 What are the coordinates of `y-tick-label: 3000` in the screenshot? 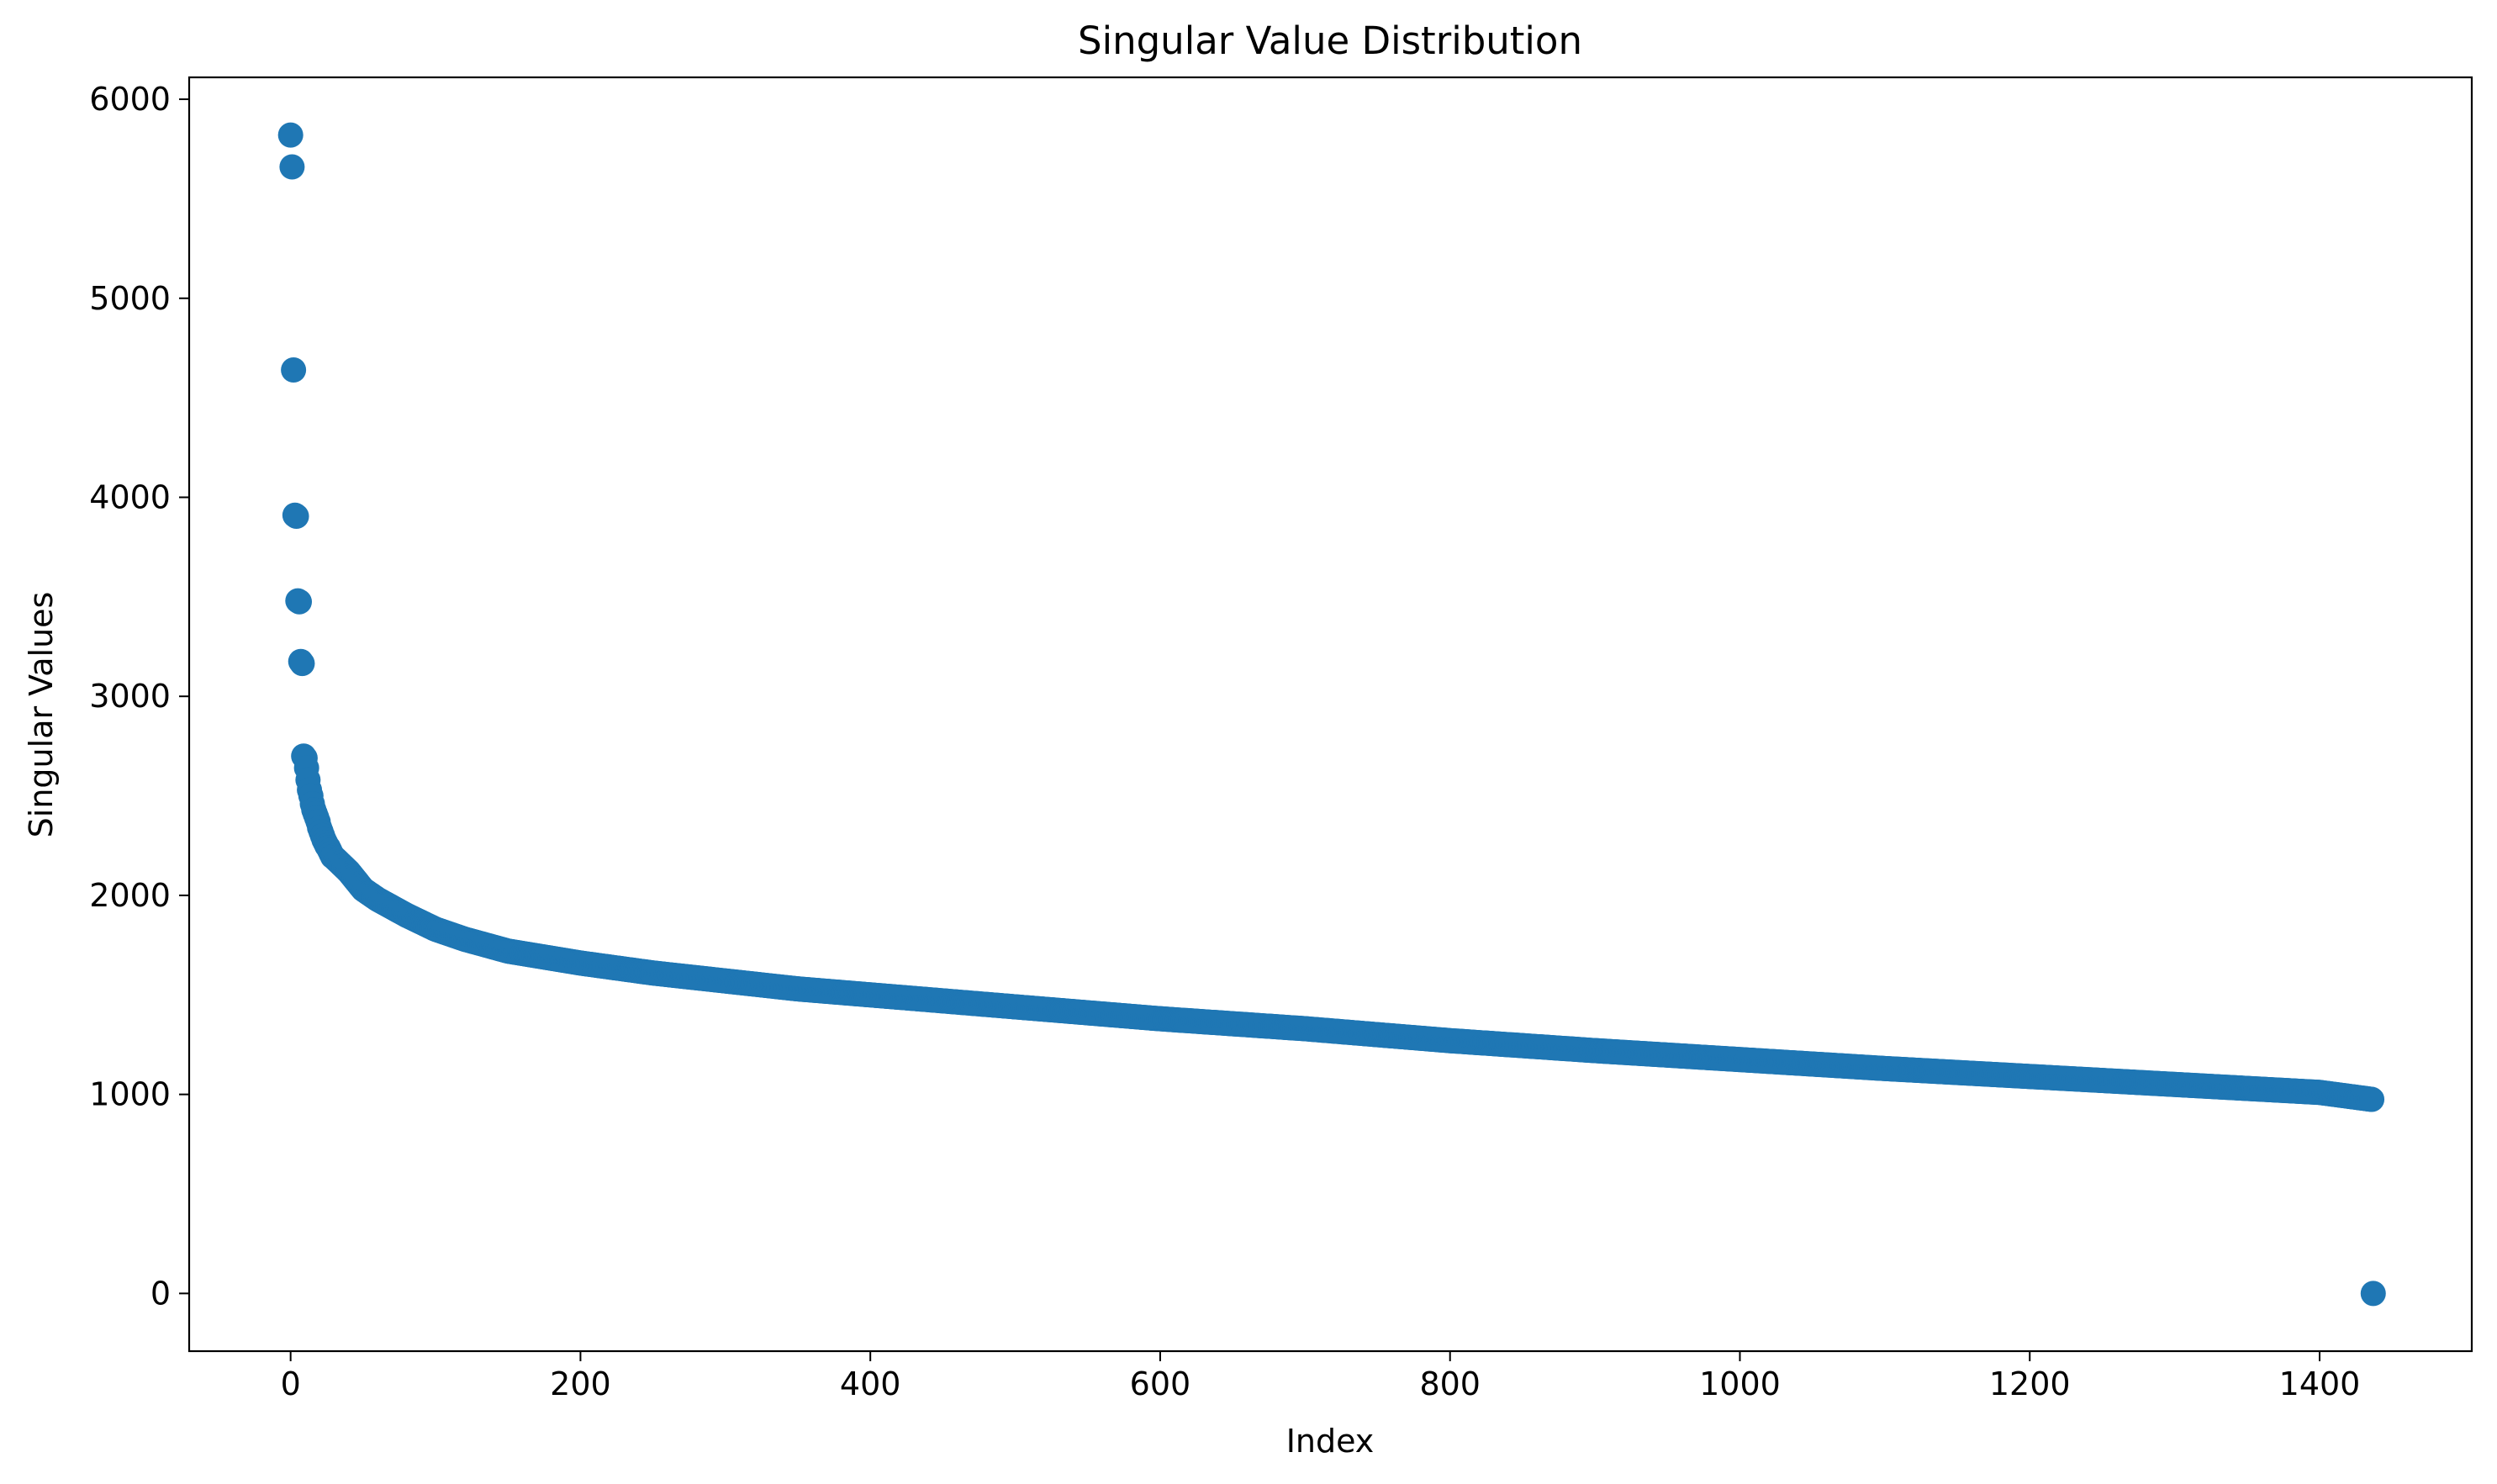 It's located at (130, 696).